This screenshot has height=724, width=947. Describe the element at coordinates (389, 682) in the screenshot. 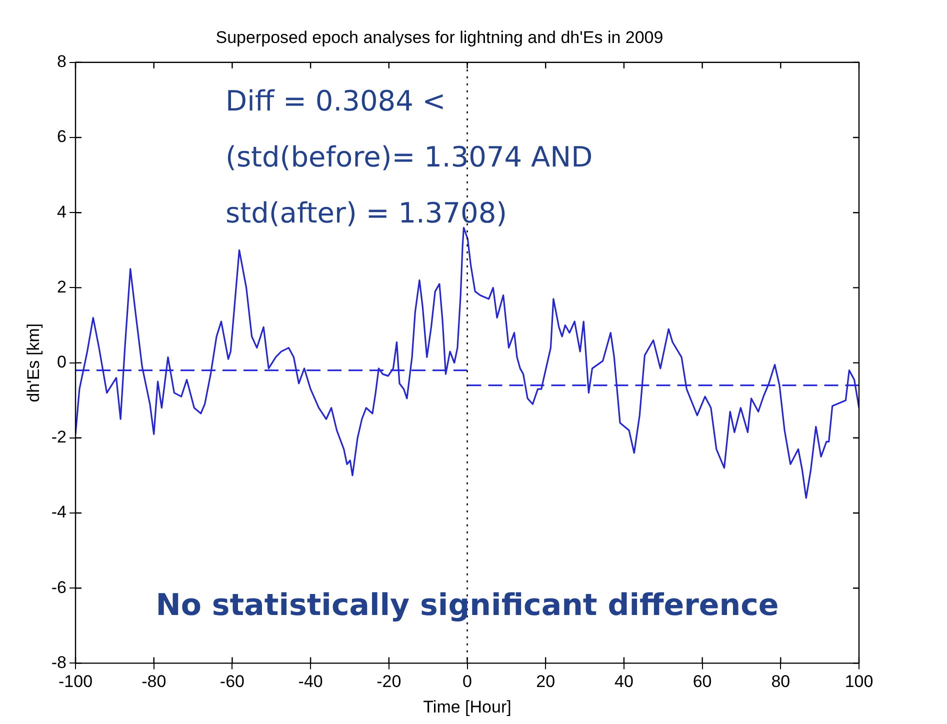

I see `x-tick-label: -20` at that location.